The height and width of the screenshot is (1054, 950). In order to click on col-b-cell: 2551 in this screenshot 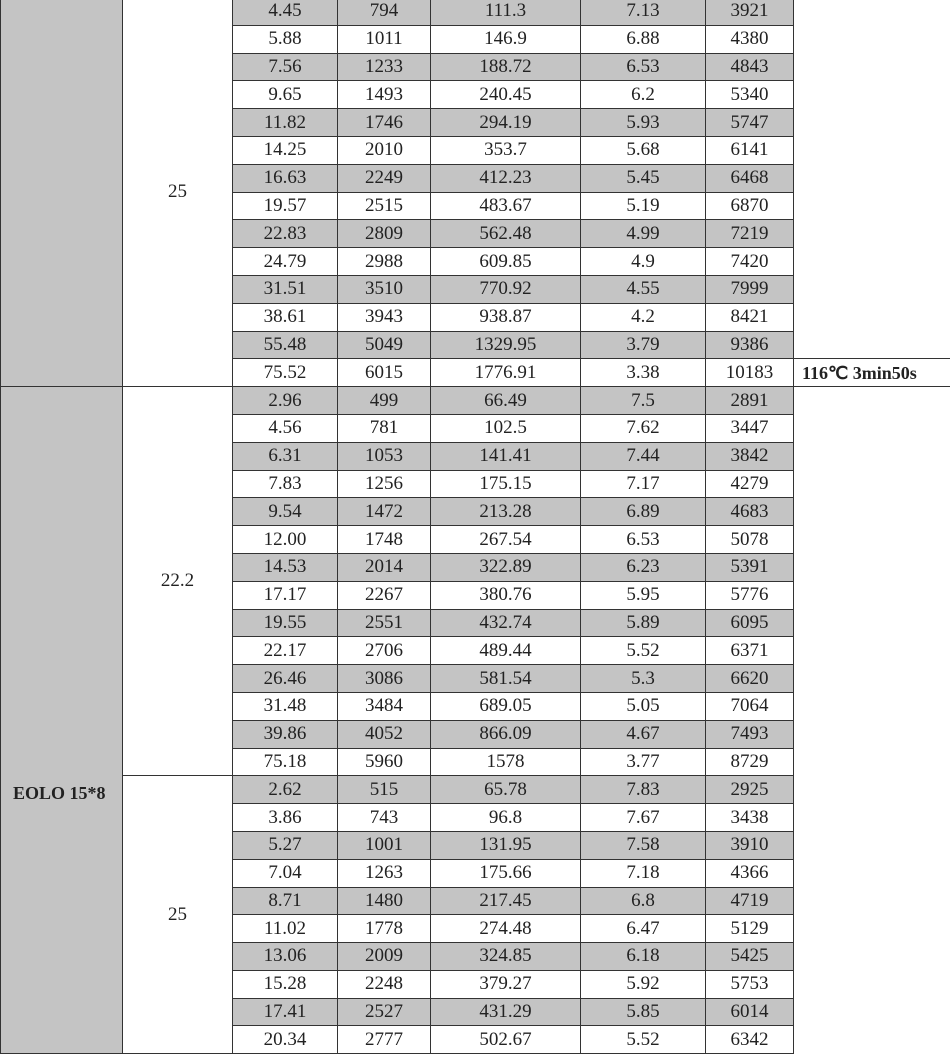, I will do `click(384, 623)`.